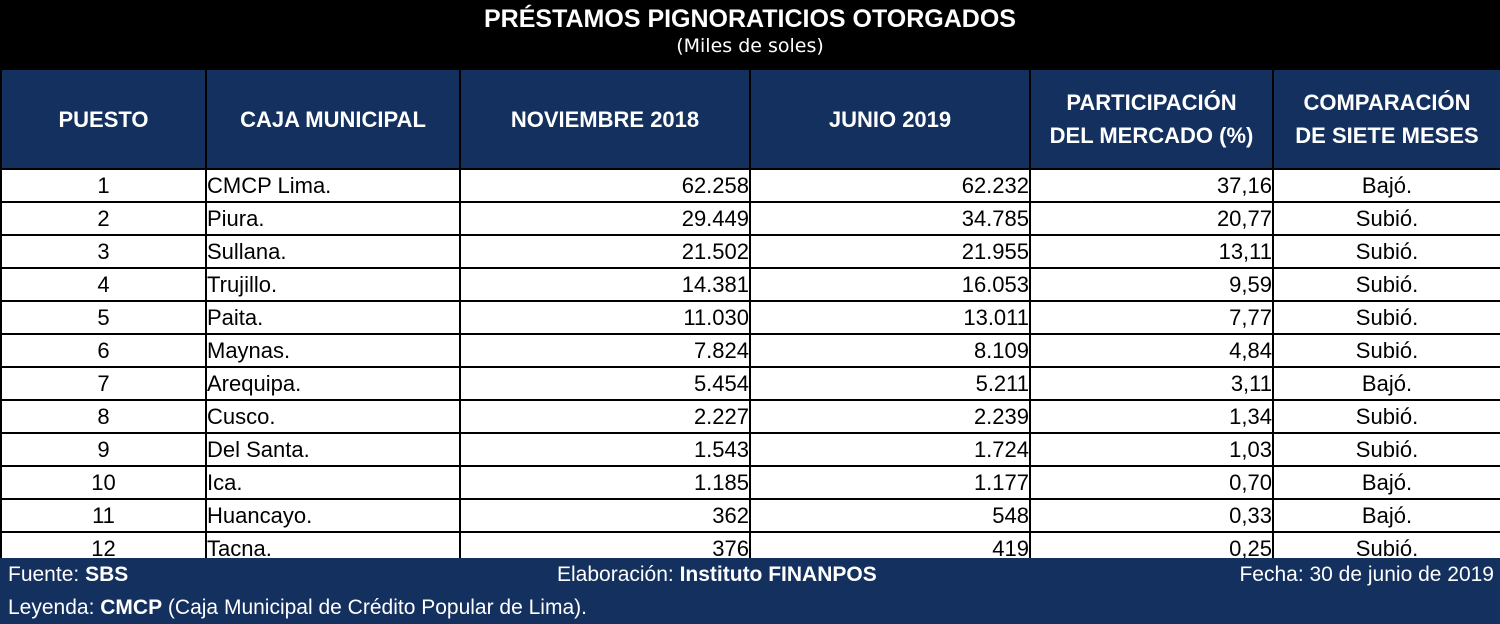  What do you see at coordinates (750, 19) in the screenshot?
I see `page-title: PRÉSTAMOS PIGNORATICIOS OTORGADOS` at bounding box center [750, 19].